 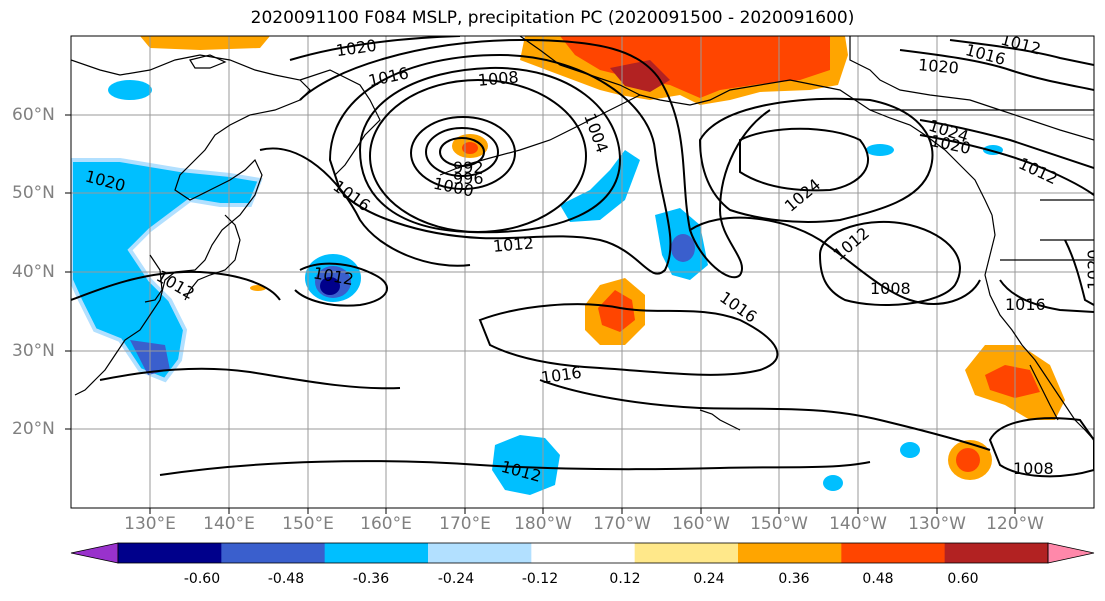 I want to click on precip-positive-nw, so click(x=205, y=43).